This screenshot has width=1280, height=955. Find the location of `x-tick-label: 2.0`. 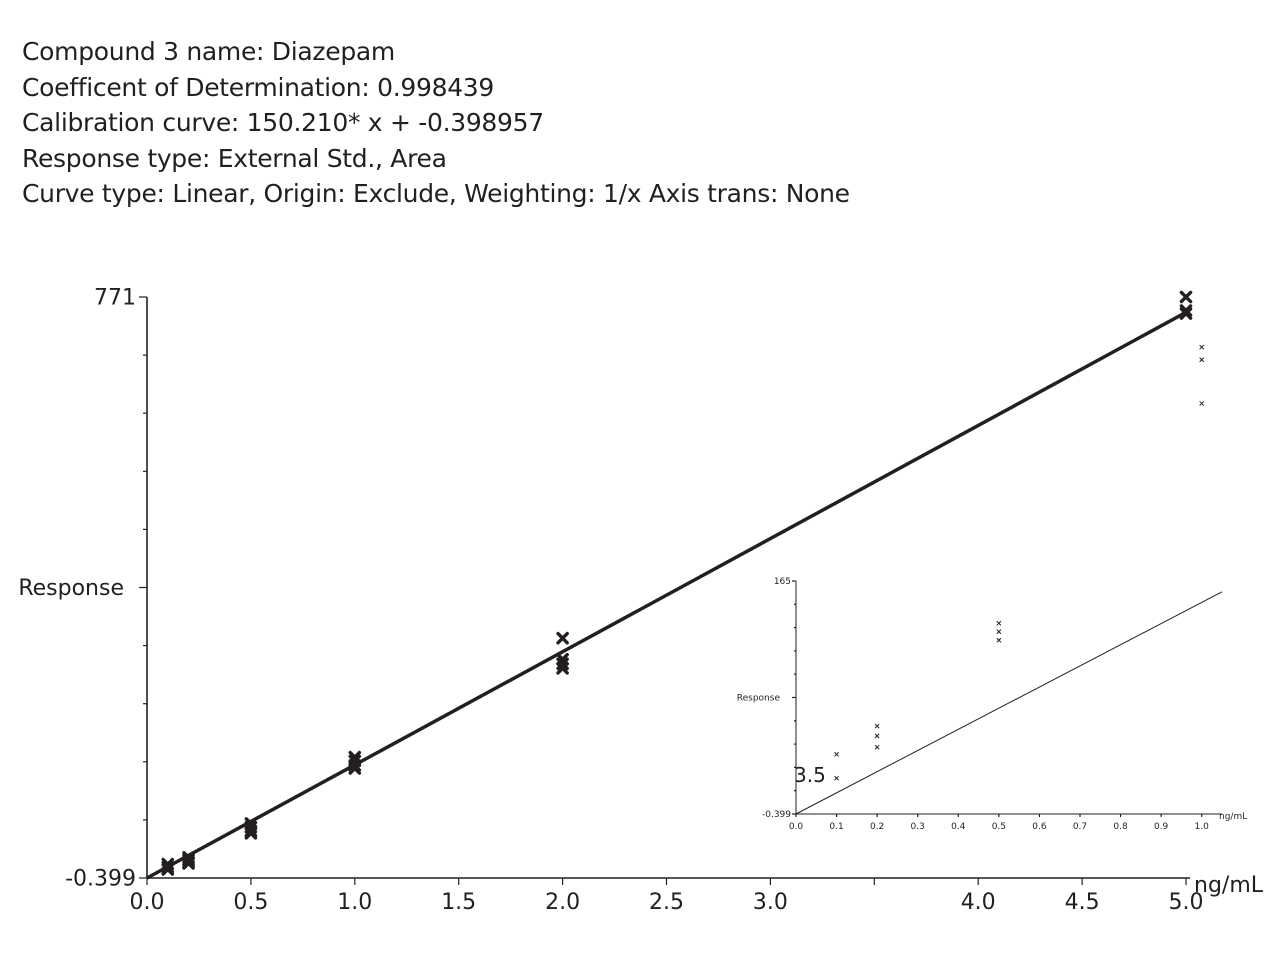

x-tick-label: 2.0 is located at coordinates (562, 902).